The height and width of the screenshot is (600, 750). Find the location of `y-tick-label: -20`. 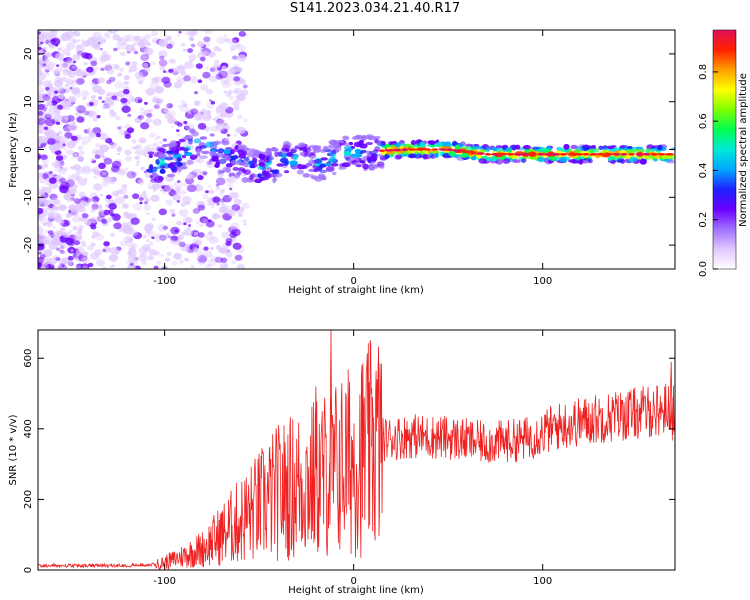

y-tick-label: -20 is located at coordinates (28, 245).